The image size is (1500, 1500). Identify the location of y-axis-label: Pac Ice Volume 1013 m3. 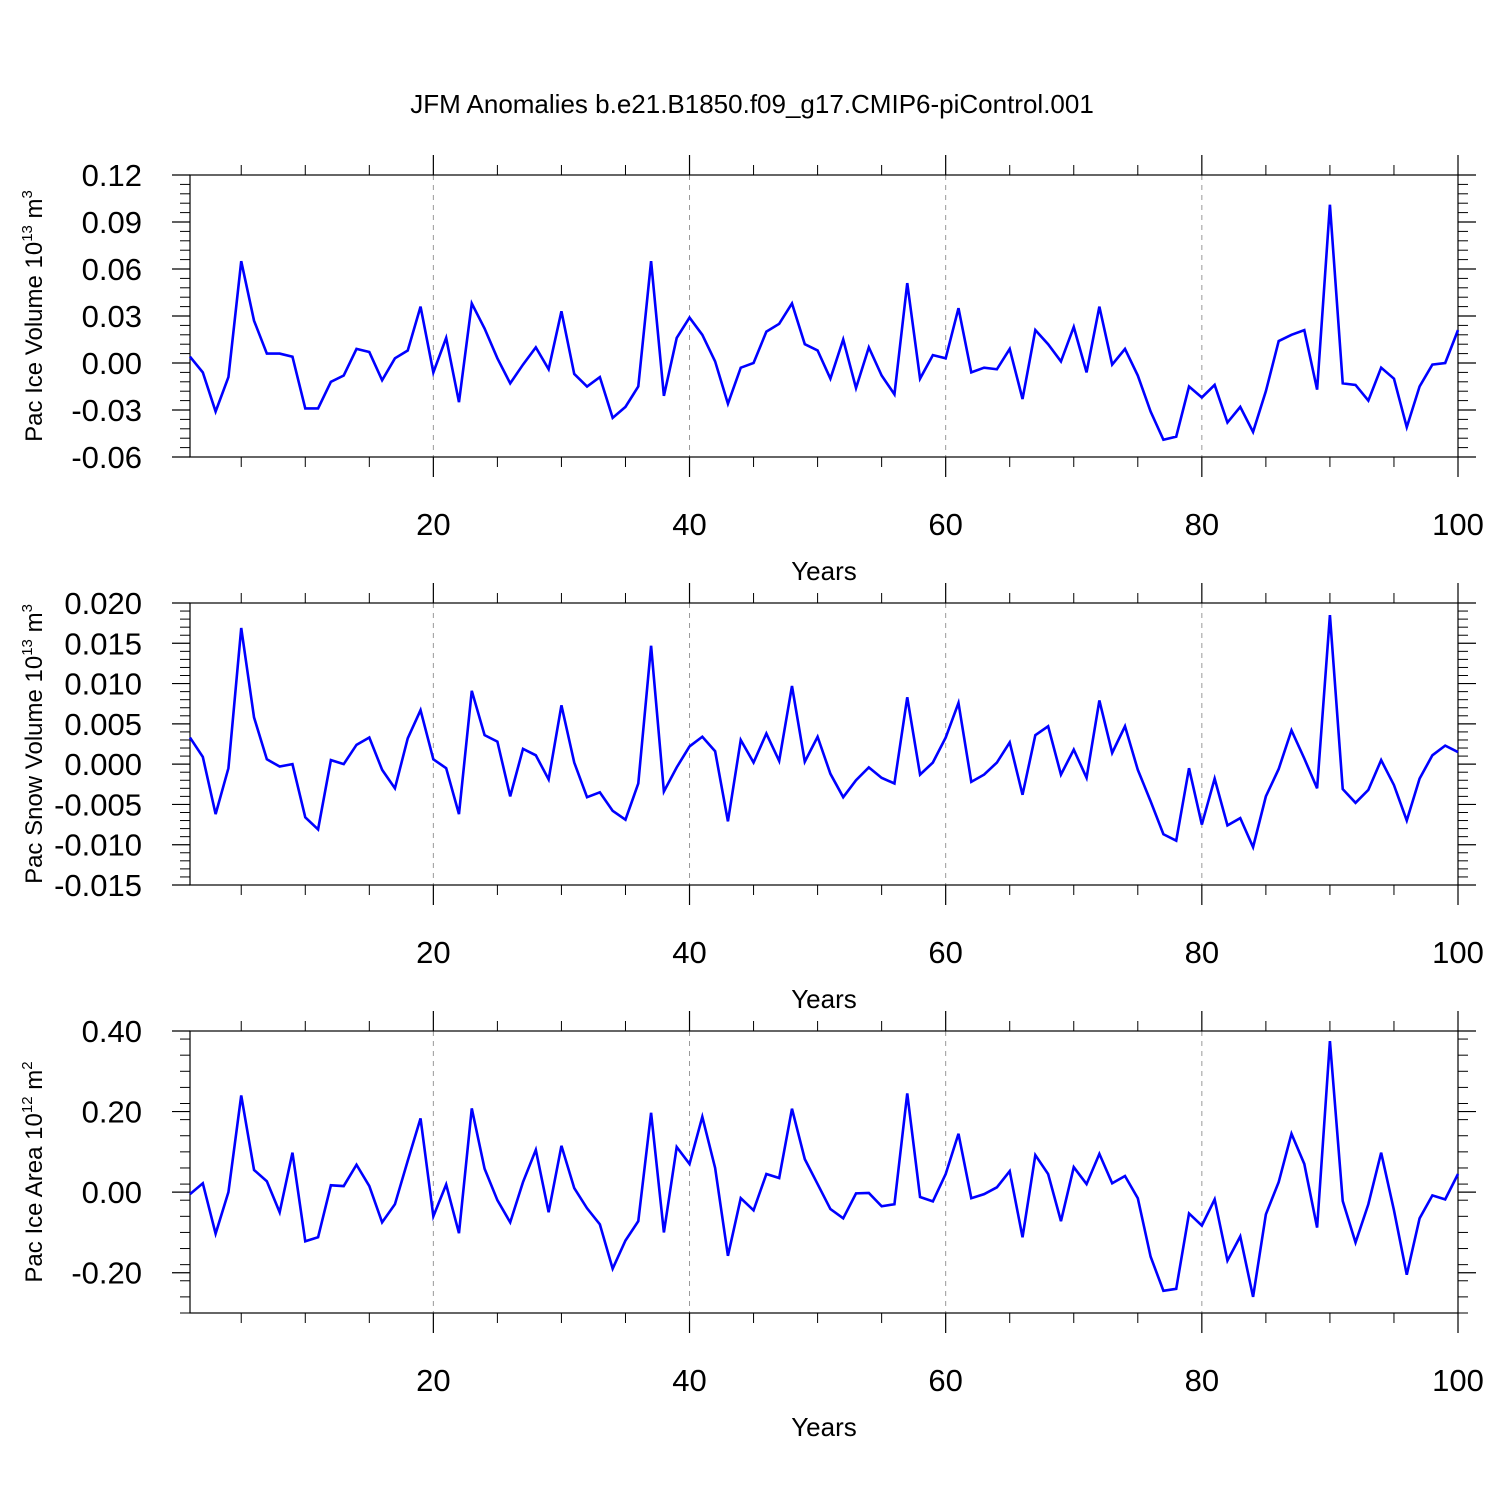
(33, 316).